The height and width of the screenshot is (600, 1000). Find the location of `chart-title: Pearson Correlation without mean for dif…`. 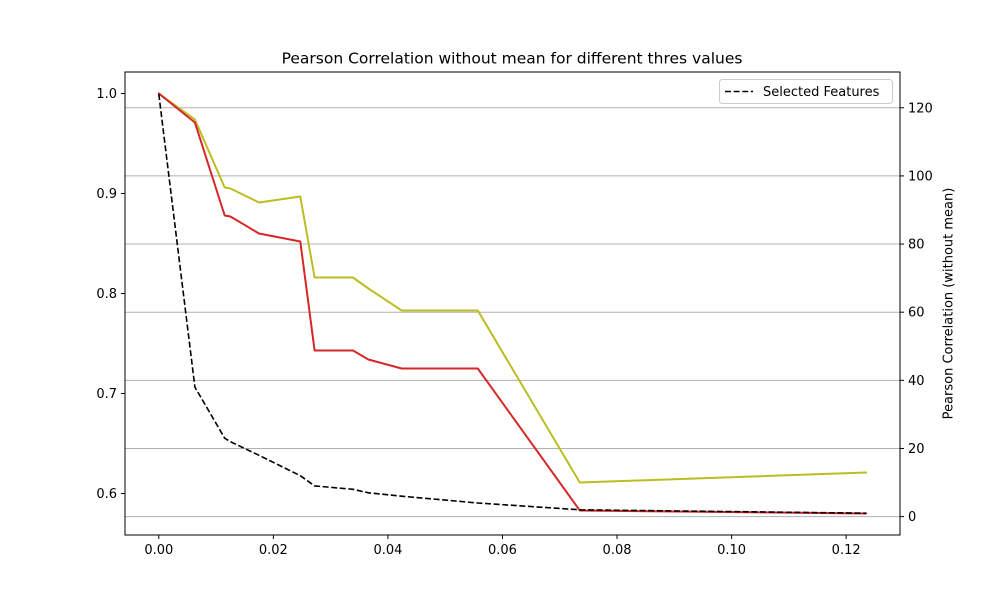

chart-title: Pearson Correlation without mean for dif… is located at coordinates (512, 59).